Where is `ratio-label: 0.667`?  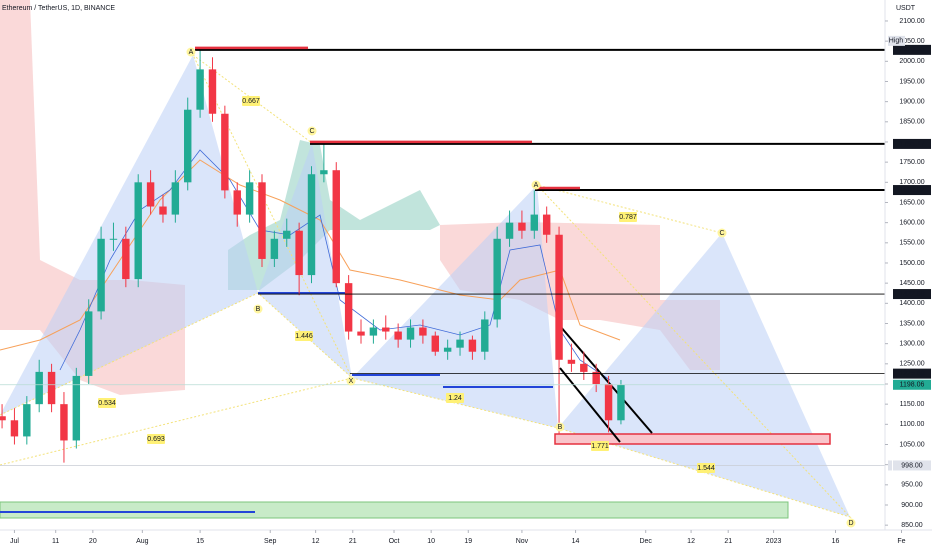
ratio-label: 0.667 is located at coordinates (251, 101).